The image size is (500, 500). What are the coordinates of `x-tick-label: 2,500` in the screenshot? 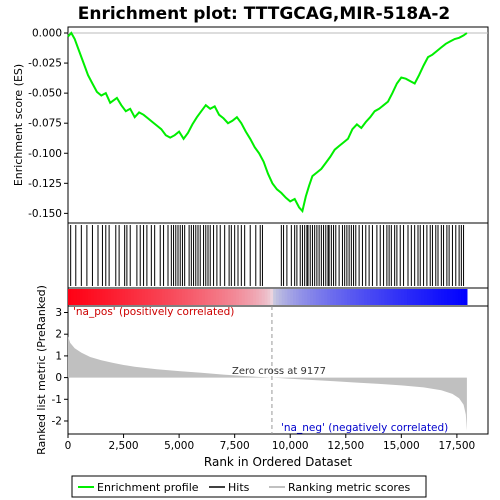 It's located at (124, 446).